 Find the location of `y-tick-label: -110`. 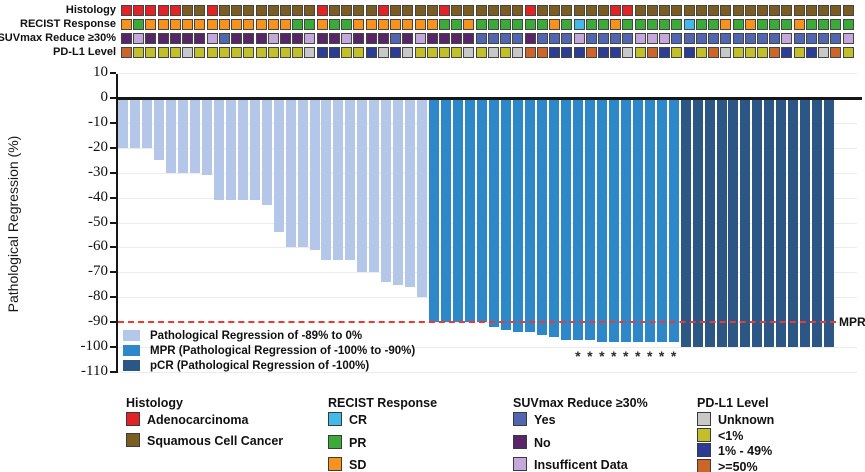

y-tick-label: -110 is located at coordinates (94, 370).